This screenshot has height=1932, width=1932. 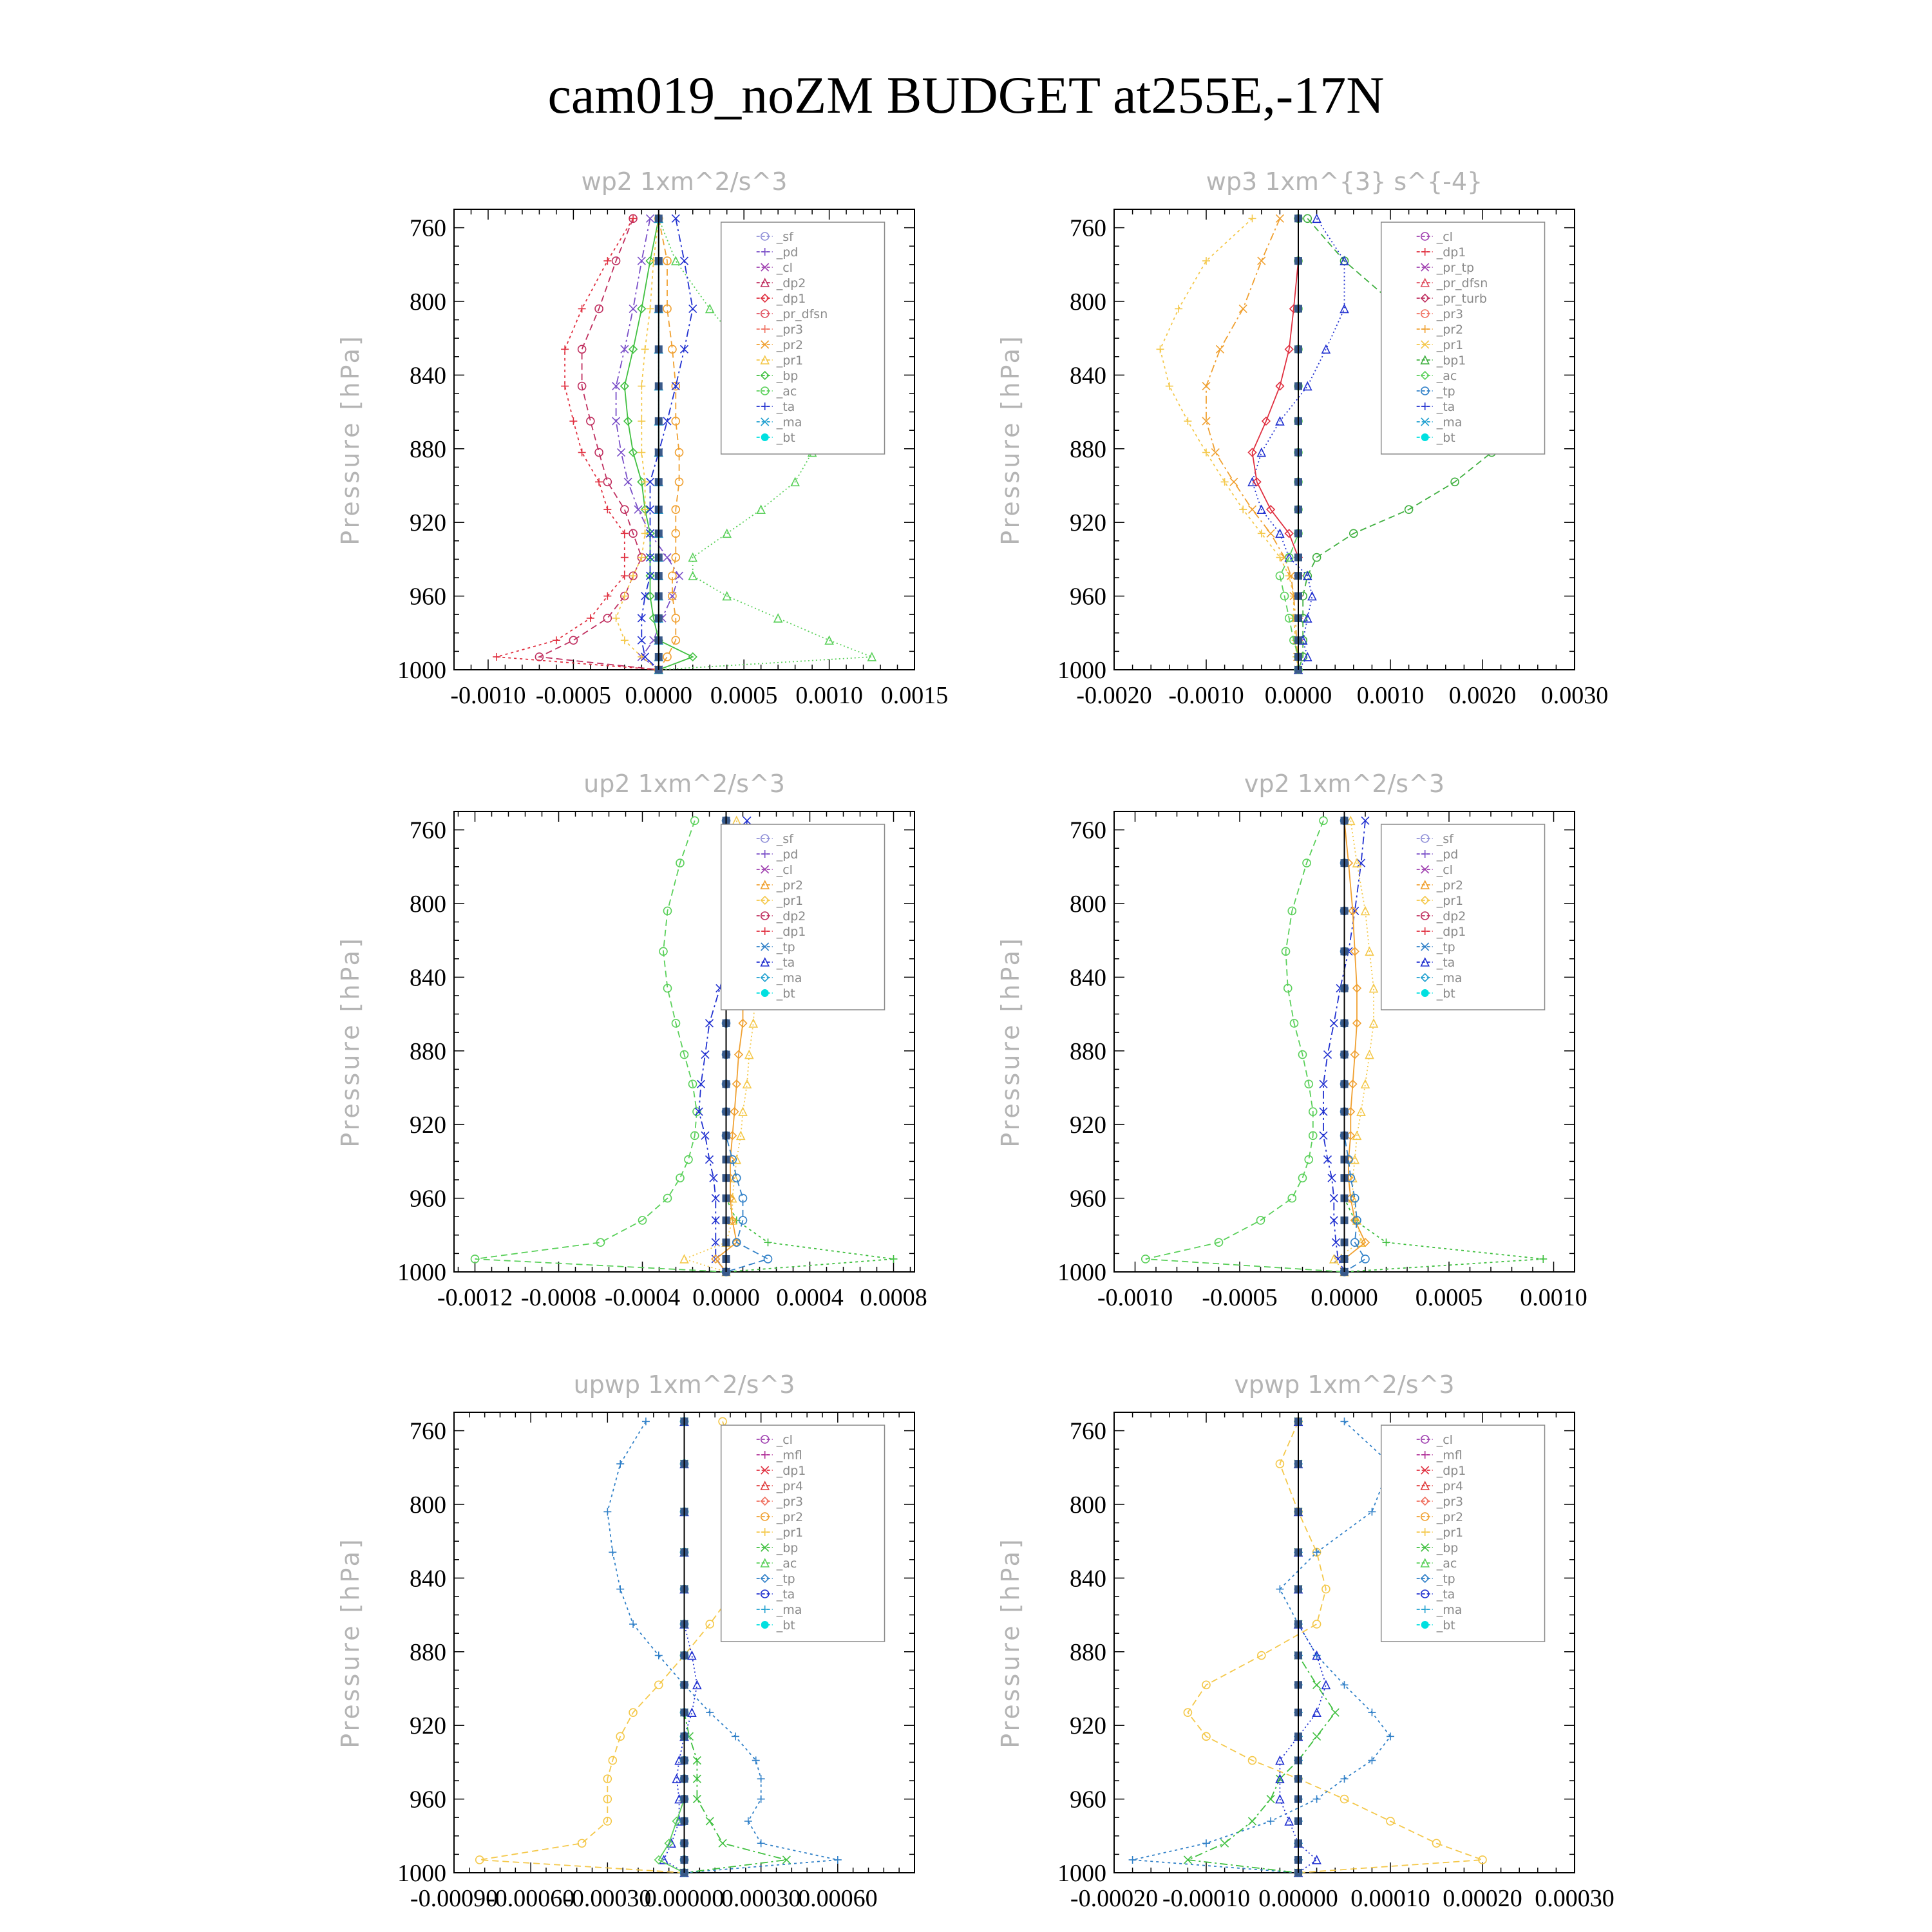 I want to click on legend-entry: _ta, so click(x=776, y=963).